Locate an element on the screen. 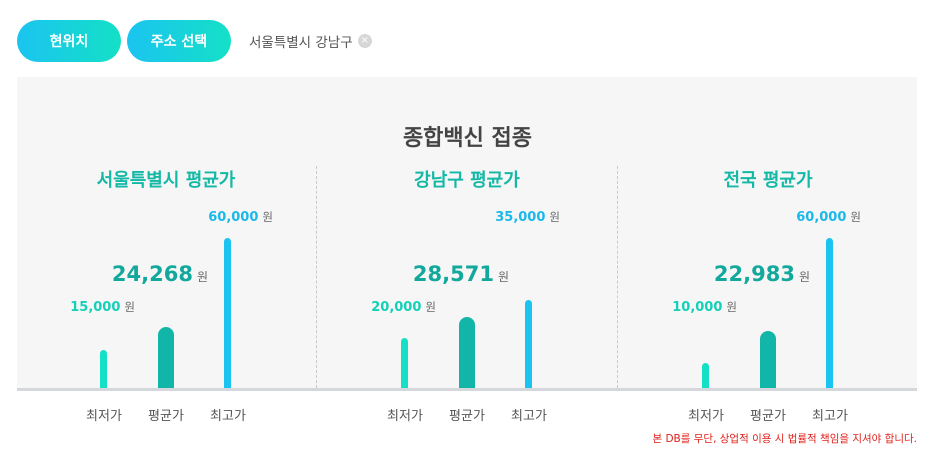  select-address-button: 주소 선택 is located at coordinates (179, 41).